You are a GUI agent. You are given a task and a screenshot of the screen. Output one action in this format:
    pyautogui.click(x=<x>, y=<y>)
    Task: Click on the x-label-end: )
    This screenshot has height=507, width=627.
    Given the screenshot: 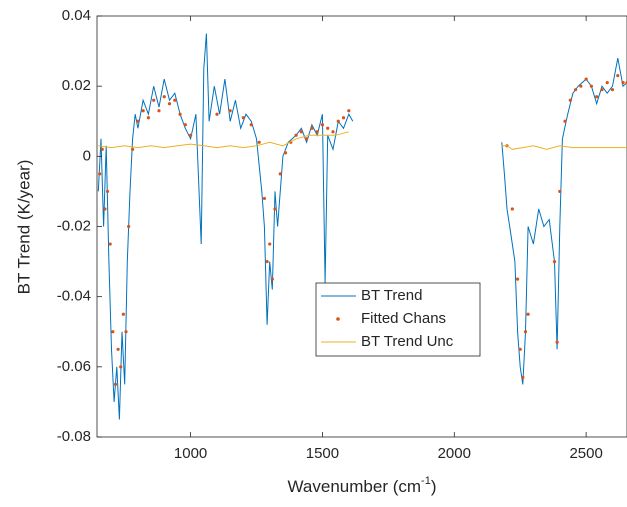 What is the action you would take?
    pyautogui.click(x=434, y=486)
    